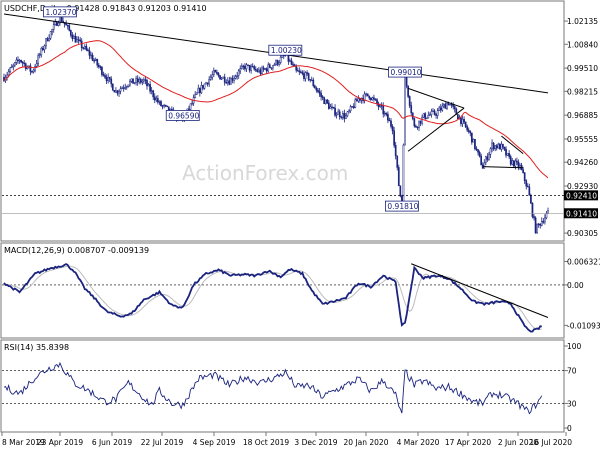 This screenshot has width=600, height=450. I want to click on macd-series, so click(283, 298).